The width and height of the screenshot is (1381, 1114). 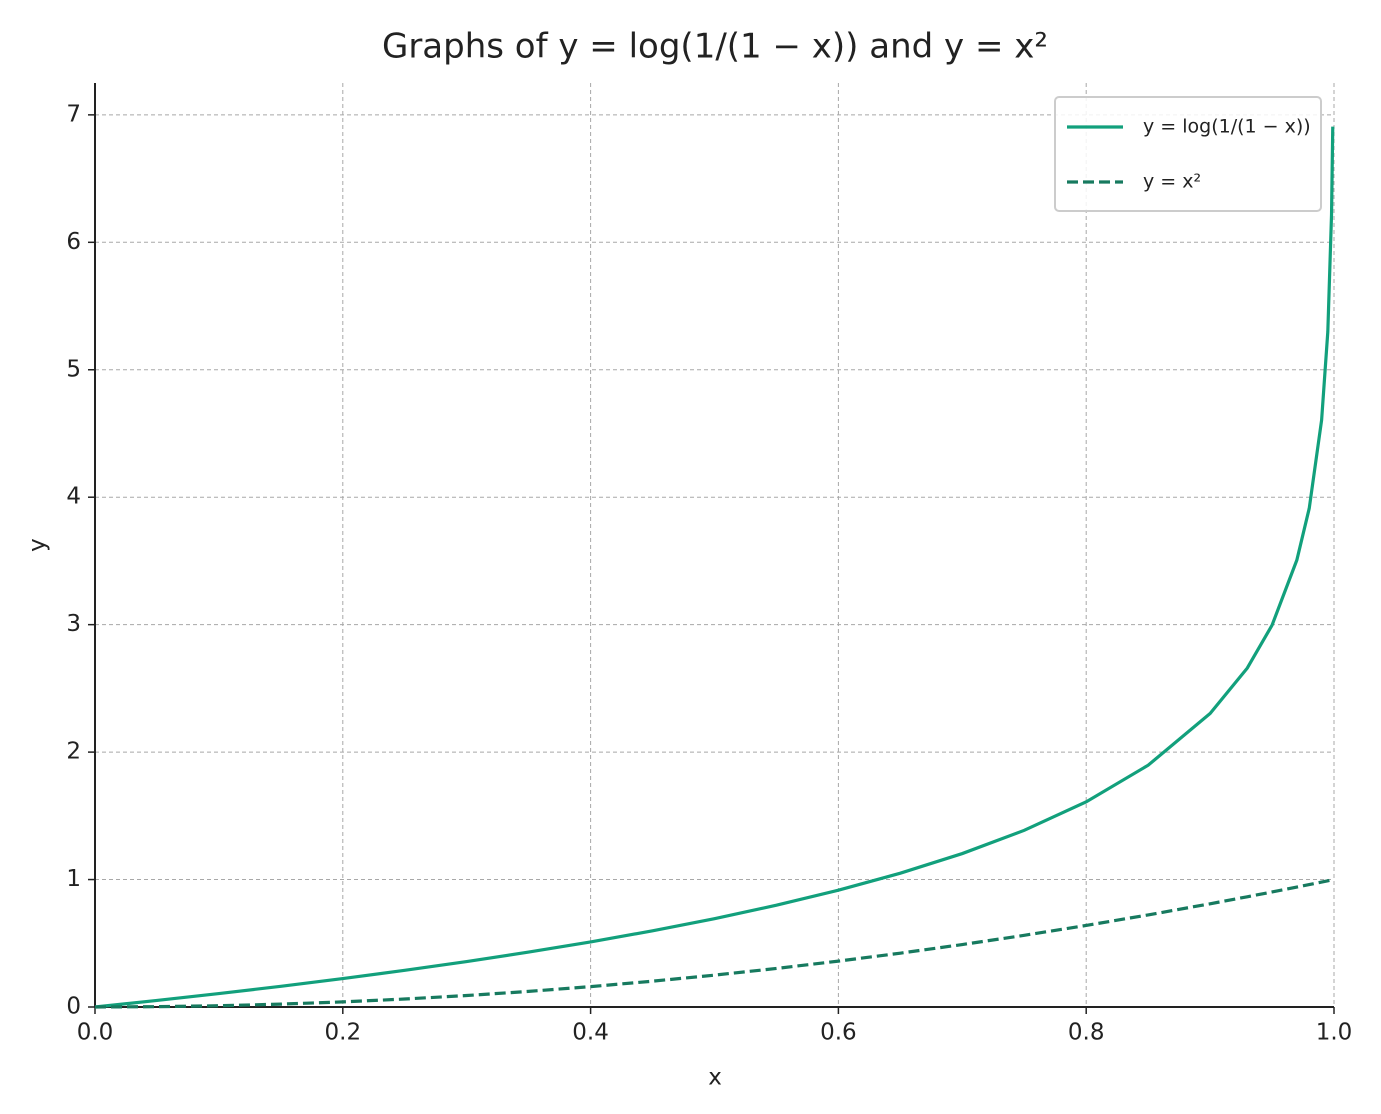 What do you see at coordinates (73, 752) in the screenshot?
I see `y-tick-label: 2` at bounding box center [73, 752].